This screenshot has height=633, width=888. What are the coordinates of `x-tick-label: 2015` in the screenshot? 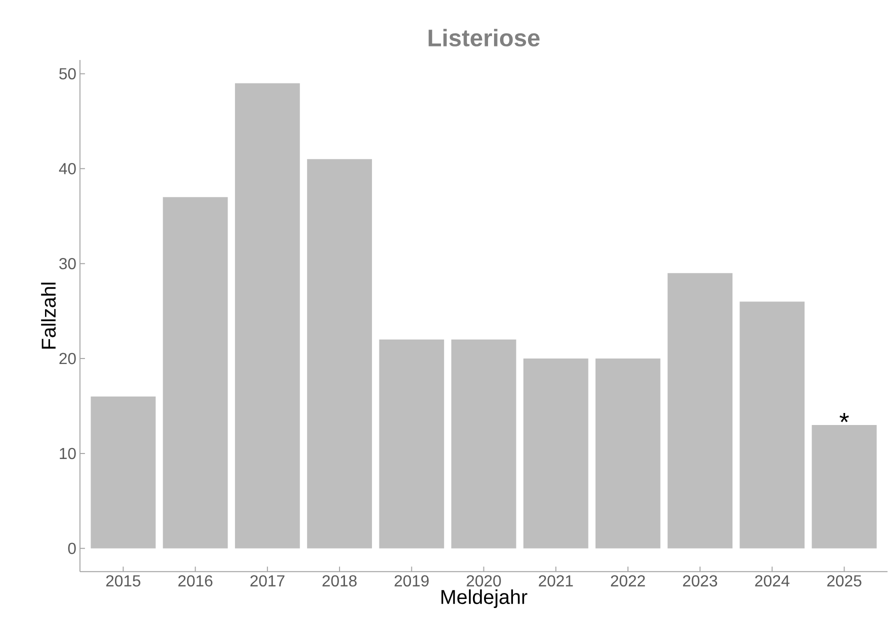 It's located at (123, 581).